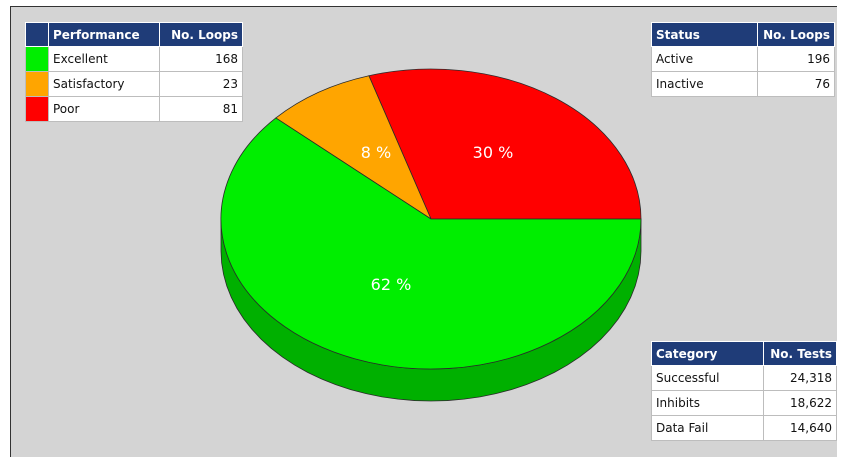 The image size is (842, 462). What do you see at coordinates (796, 34) in the screenshot?
I see `status-header-value: No. Loops` at bounding box center [796, 34].